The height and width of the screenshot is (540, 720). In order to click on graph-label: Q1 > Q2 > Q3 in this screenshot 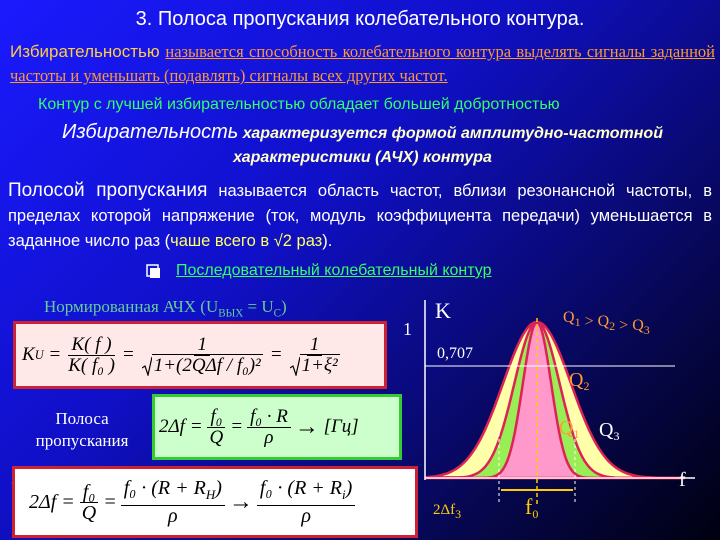, I will do `click(606, 323)`.